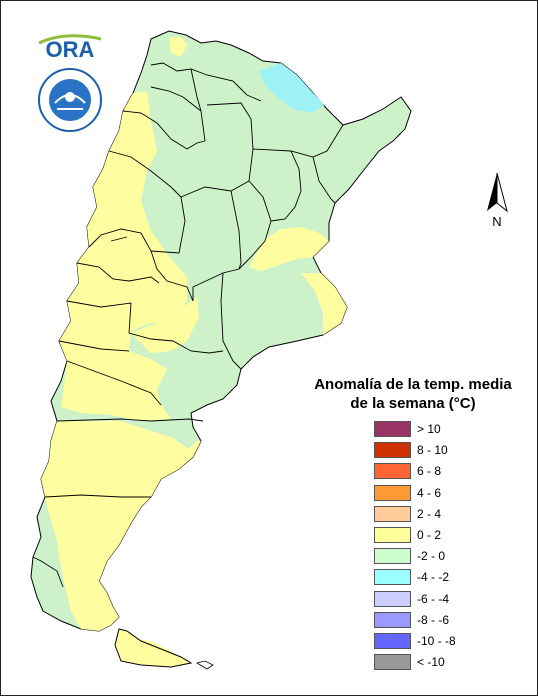 The height and width of the screenshot is (696, 538). I want to click on legend-item: 2 - 4, so click(444, 514).